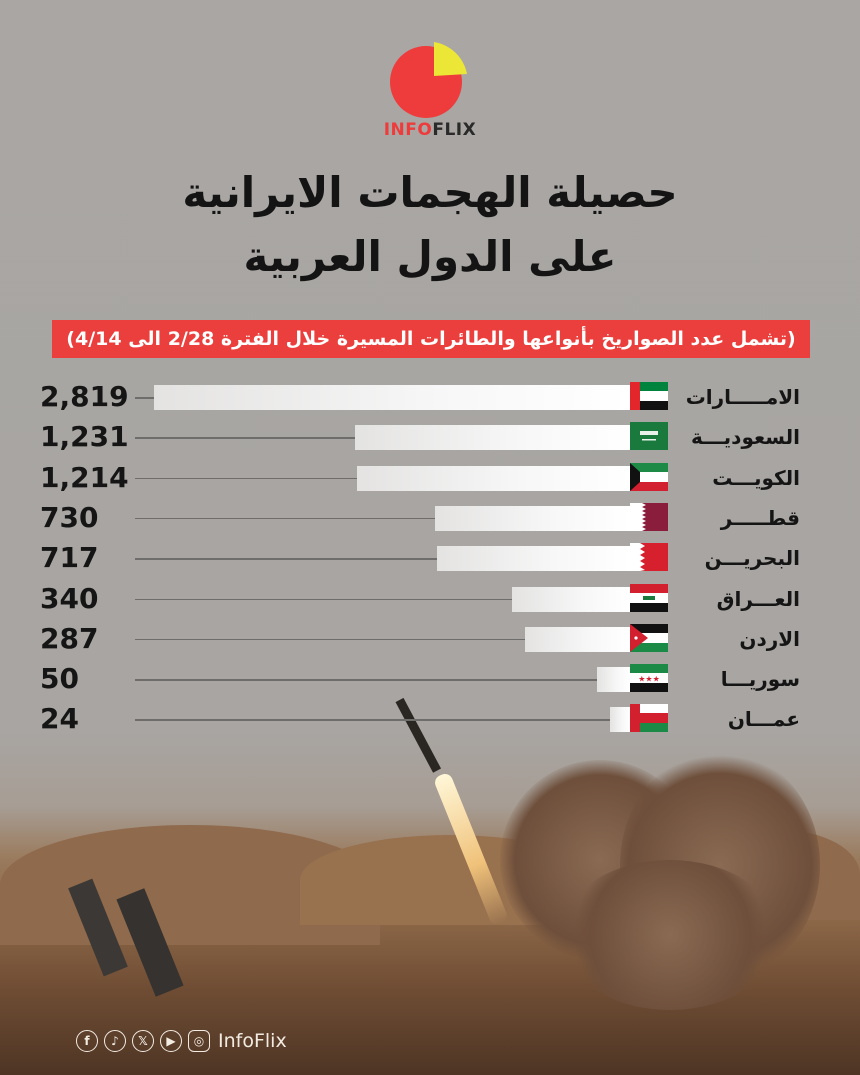  Describe the element at coordinates (769, 638) in the screenshot. I see `country-label: الاردن` at that location.